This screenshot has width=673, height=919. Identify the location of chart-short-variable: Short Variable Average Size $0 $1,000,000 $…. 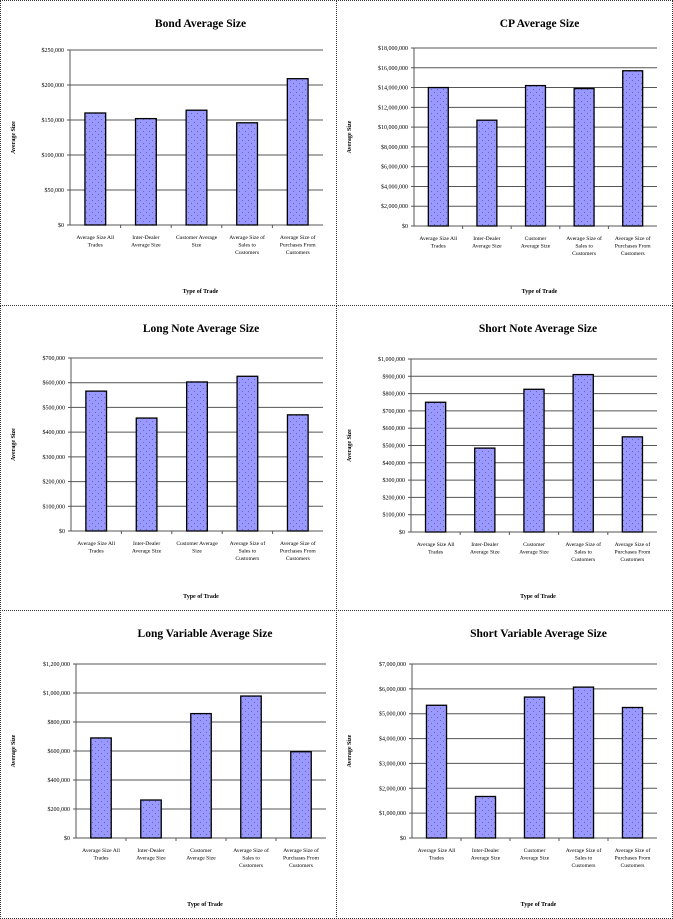
(502, 768).